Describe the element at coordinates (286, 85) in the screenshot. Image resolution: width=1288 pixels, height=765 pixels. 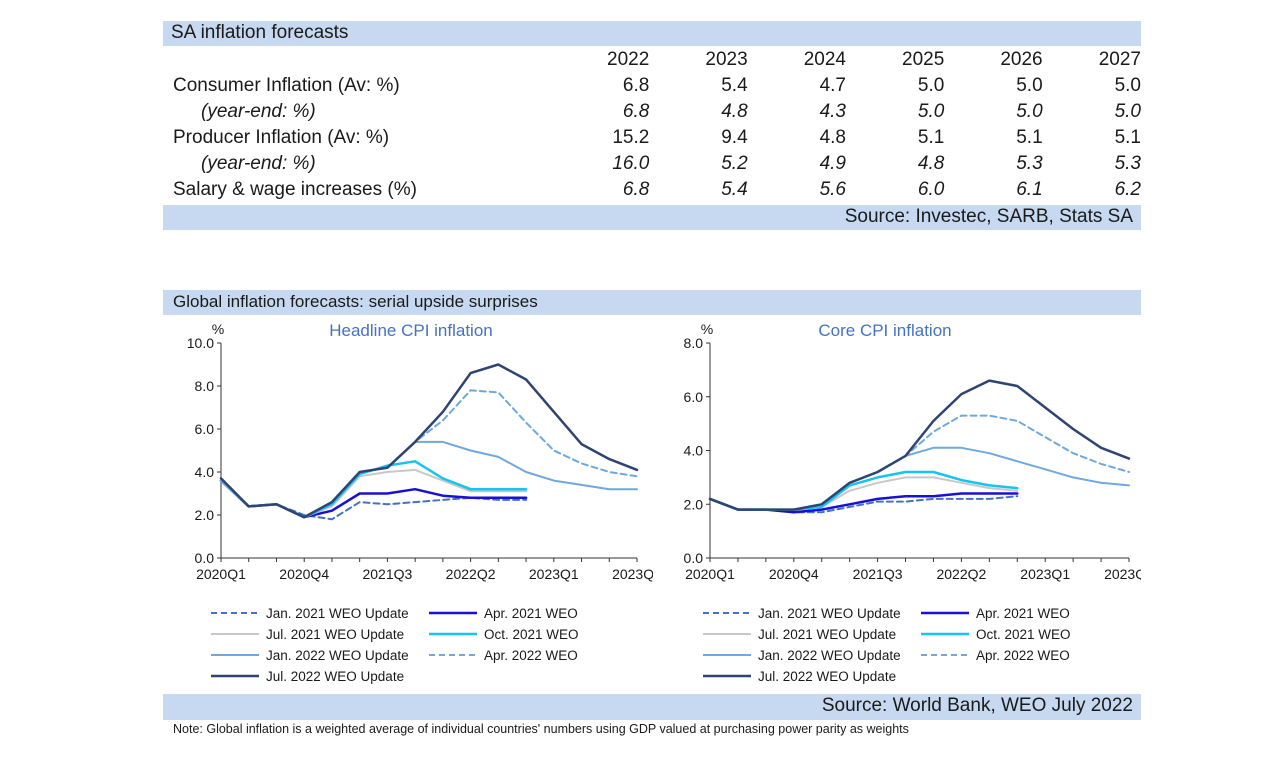
I see `row-label: Consumer Inflation (Av: %)` at that location.